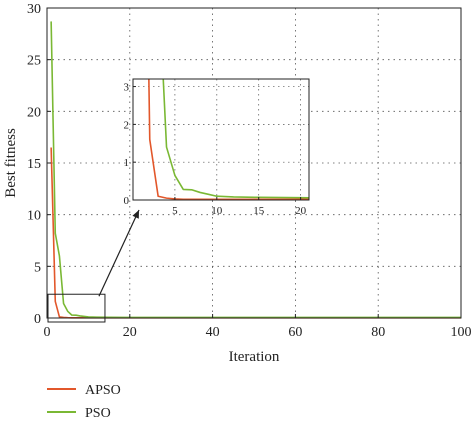 The height and width of the screenshot is (425, 474). What do you see at coordinates (11, 163) in the screenshot?
I see `y-axis-title: Best fitness` at bounding box center [11, 163].